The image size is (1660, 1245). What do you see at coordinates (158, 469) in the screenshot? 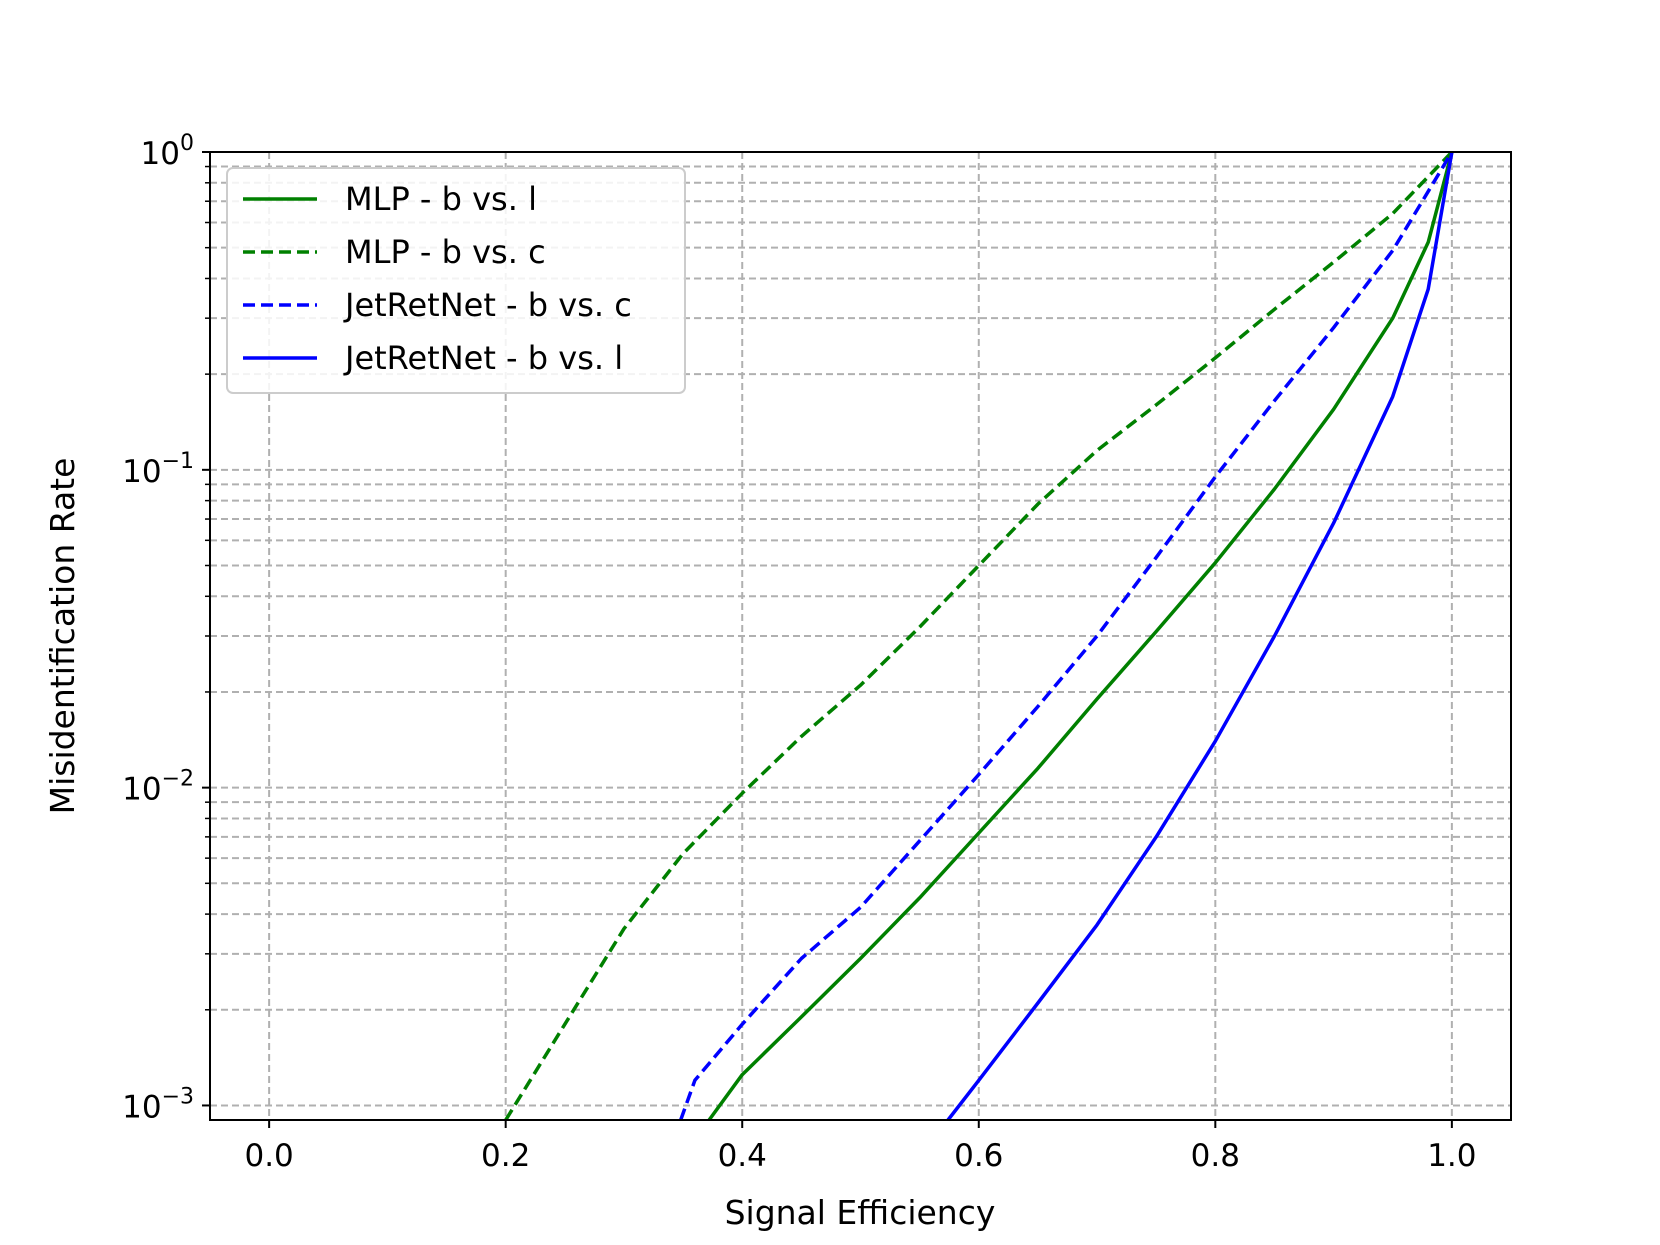
I see `y-tick-label: 10⁻¹` at bounding box center [158, 469].